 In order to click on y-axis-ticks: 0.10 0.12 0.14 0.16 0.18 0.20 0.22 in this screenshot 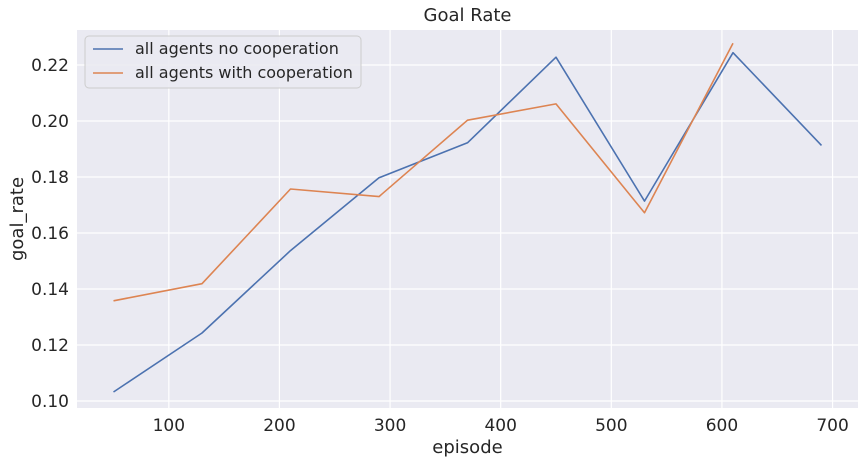, I will do `click(50, 234)`.